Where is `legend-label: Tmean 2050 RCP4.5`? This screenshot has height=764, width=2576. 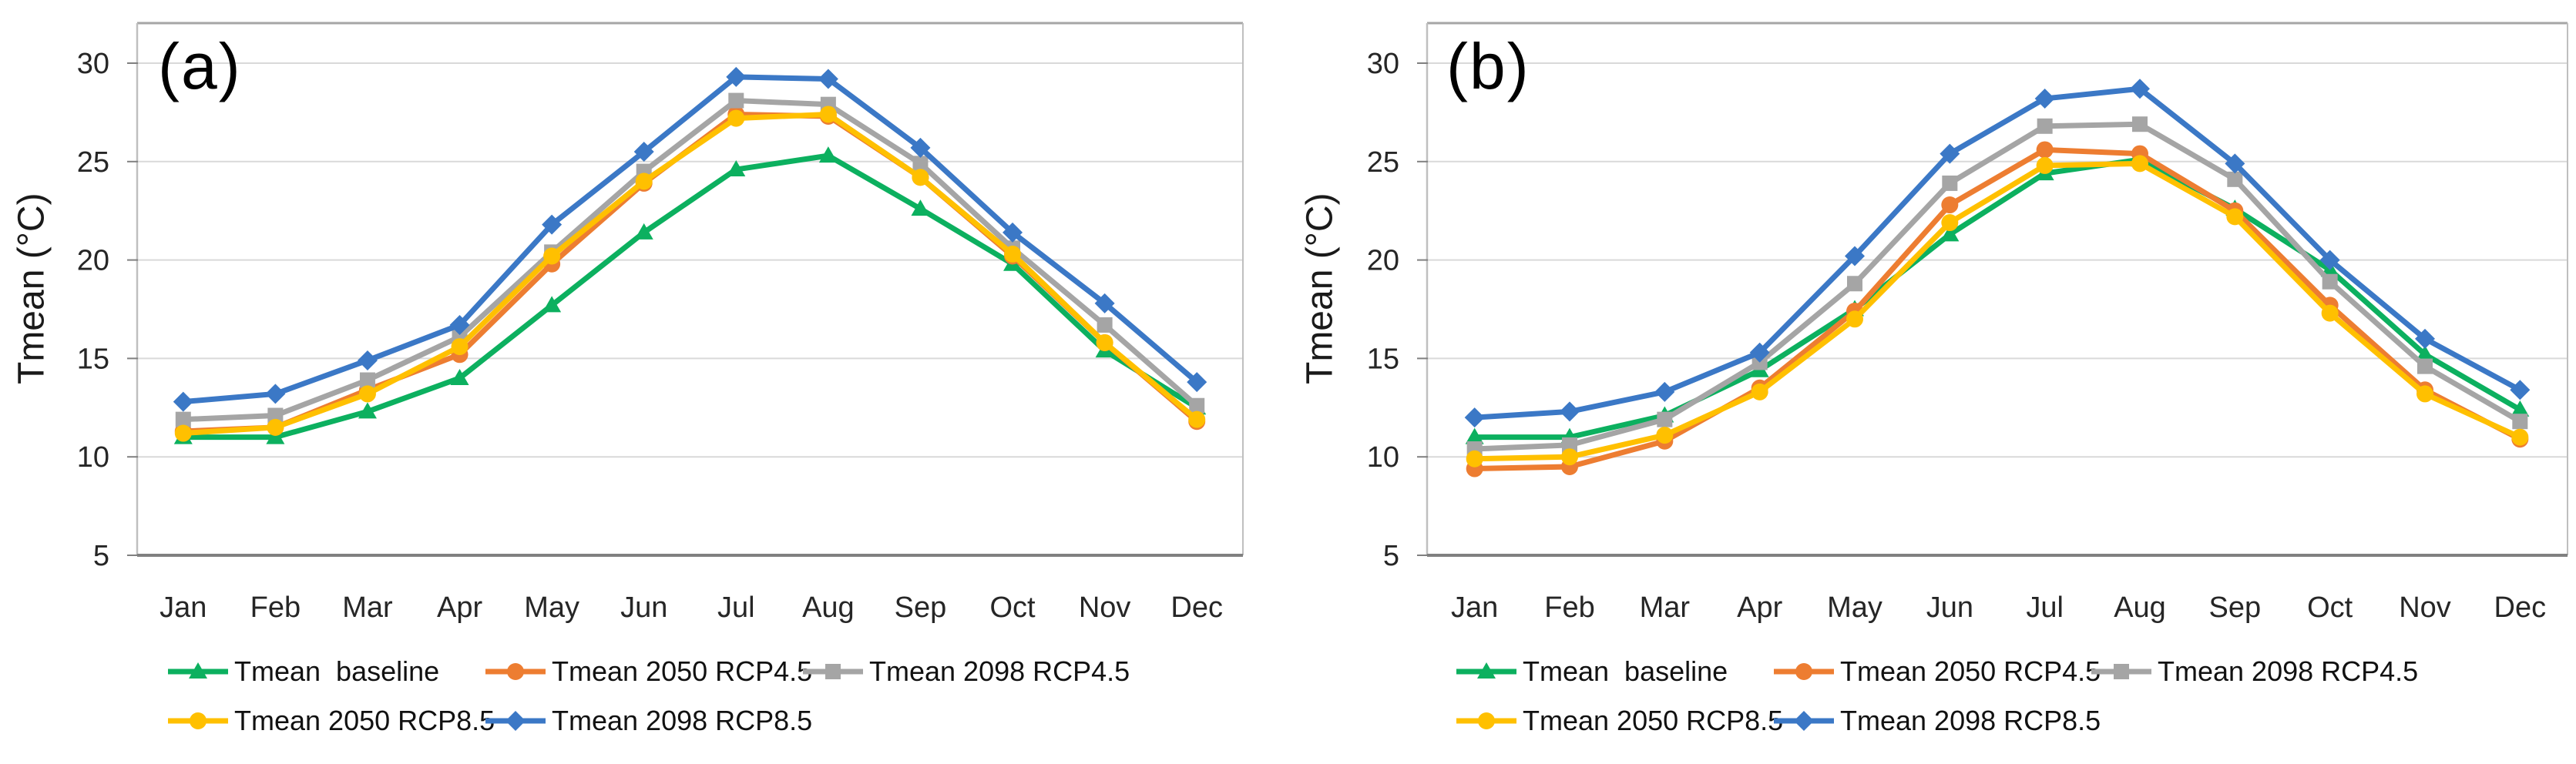 legend-label: Tmean 2050 RCP4.5 is located at coordinates (1970, 671).